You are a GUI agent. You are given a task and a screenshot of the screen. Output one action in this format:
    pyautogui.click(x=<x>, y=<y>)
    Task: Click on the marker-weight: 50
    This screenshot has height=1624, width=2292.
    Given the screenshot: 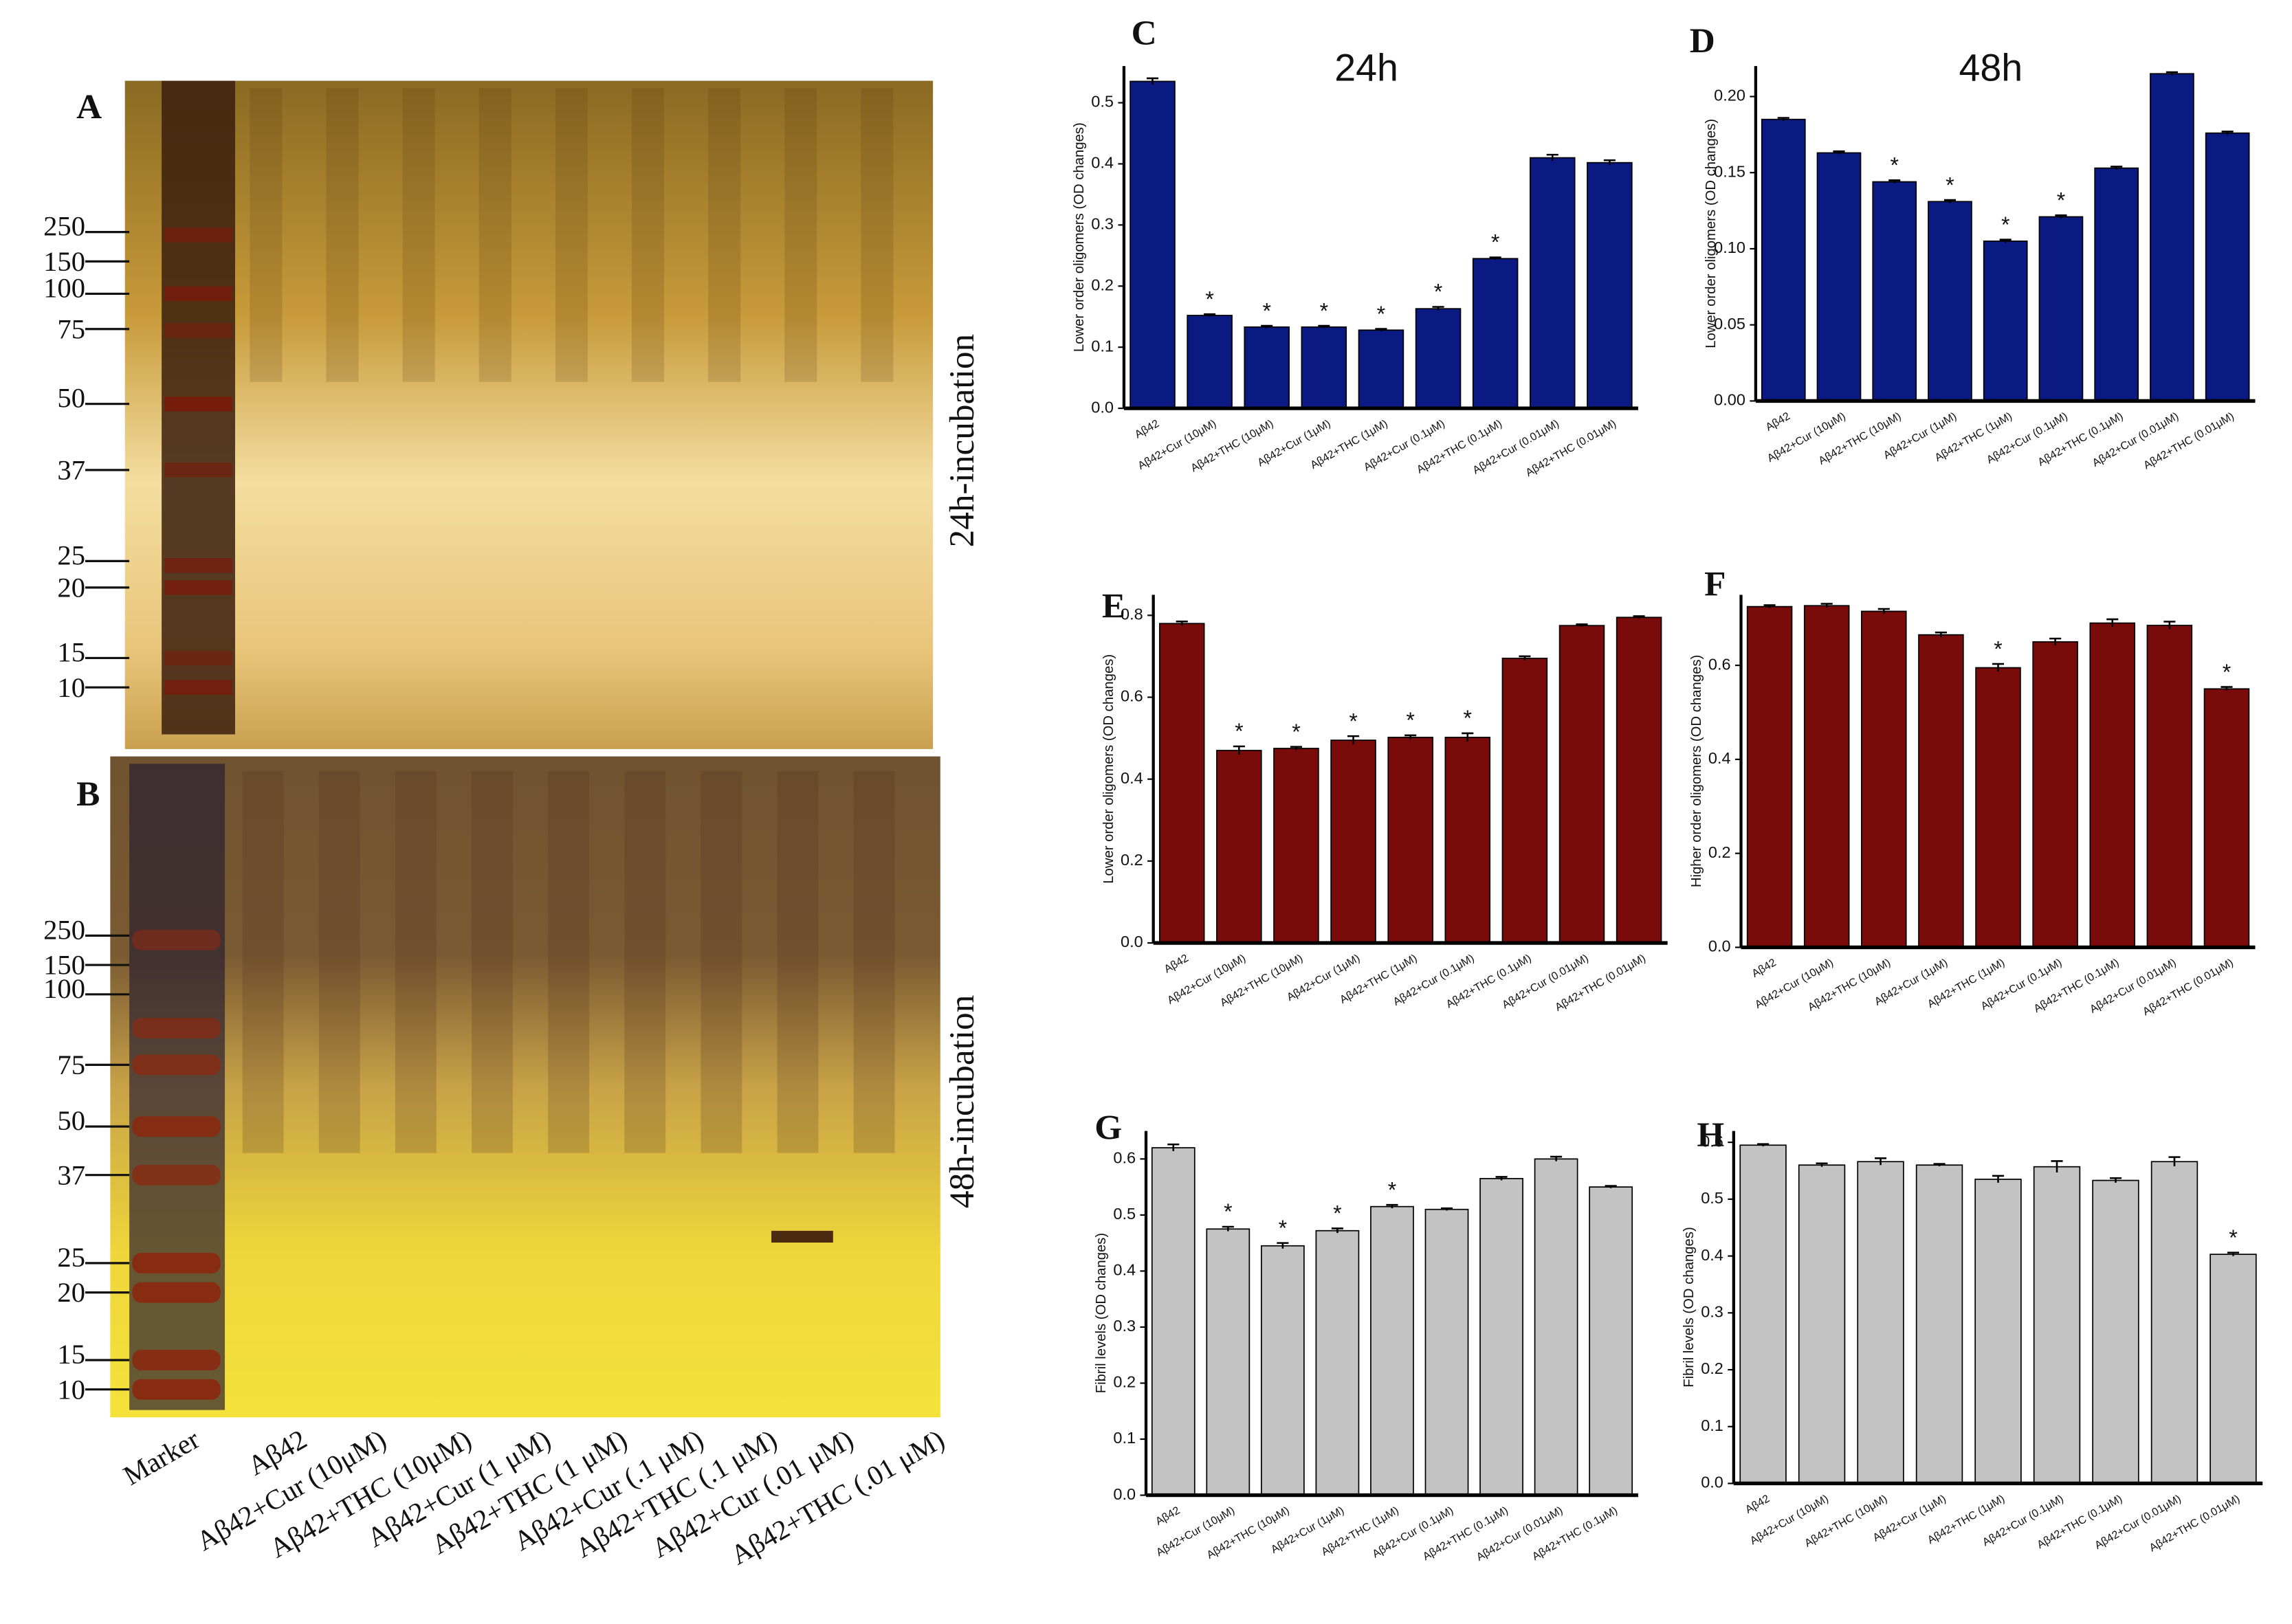 What is the action you would take?
    pyautogui.click(x=71, y=398)
    